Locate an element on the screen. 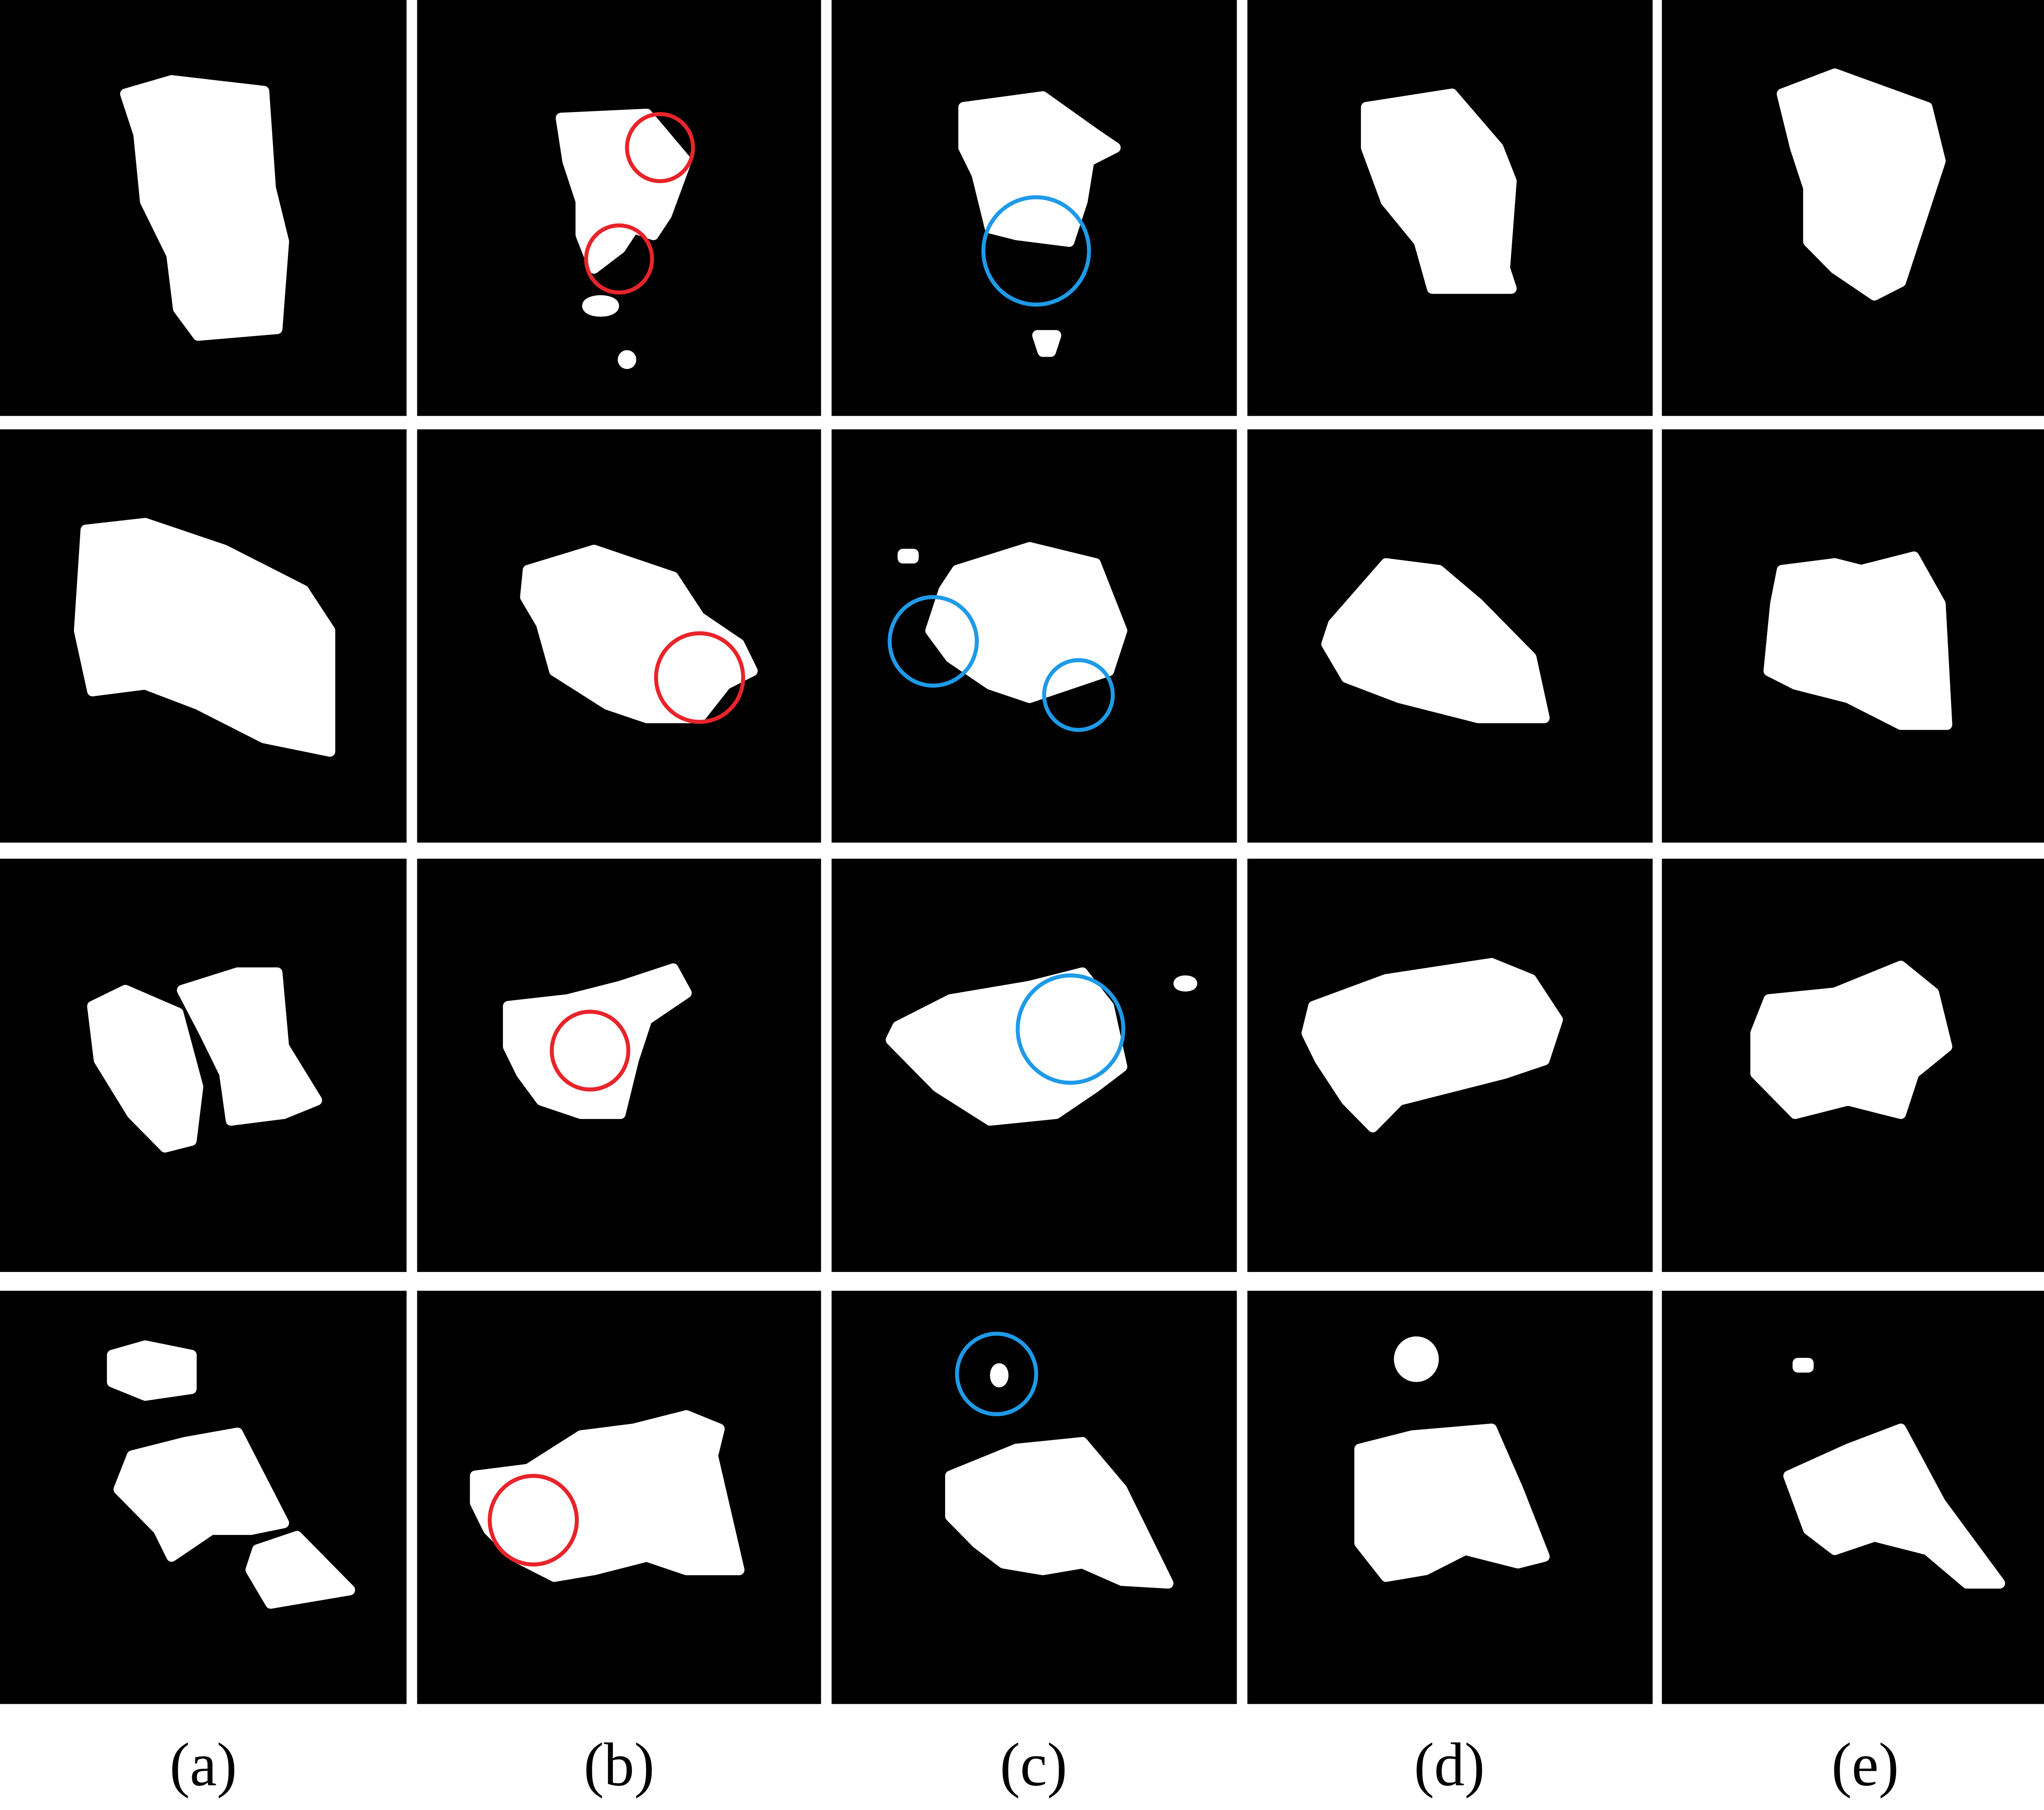 This screenshot has height=1810, width=2044. column-label: (b) is located at coordinates (619, 1765).